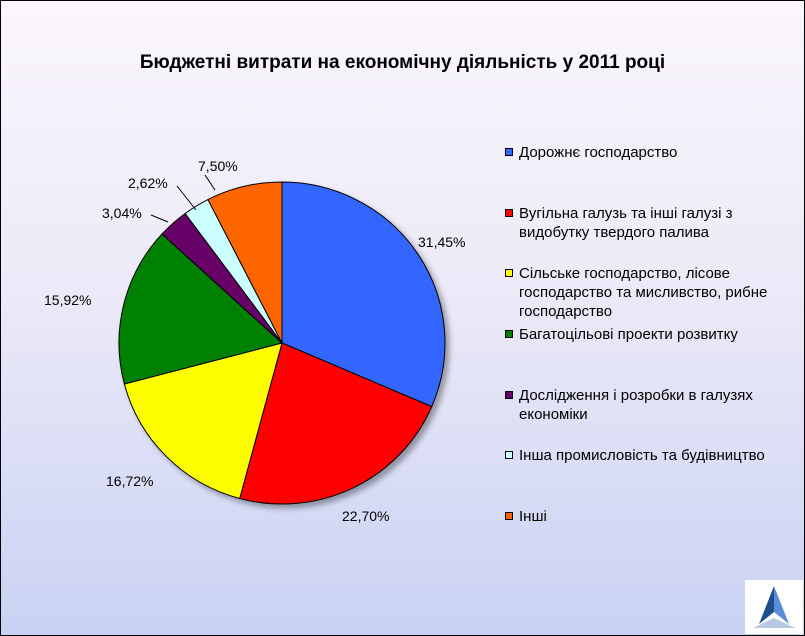  I want to click on data-label-4: 15,92%, so click(67, 300).